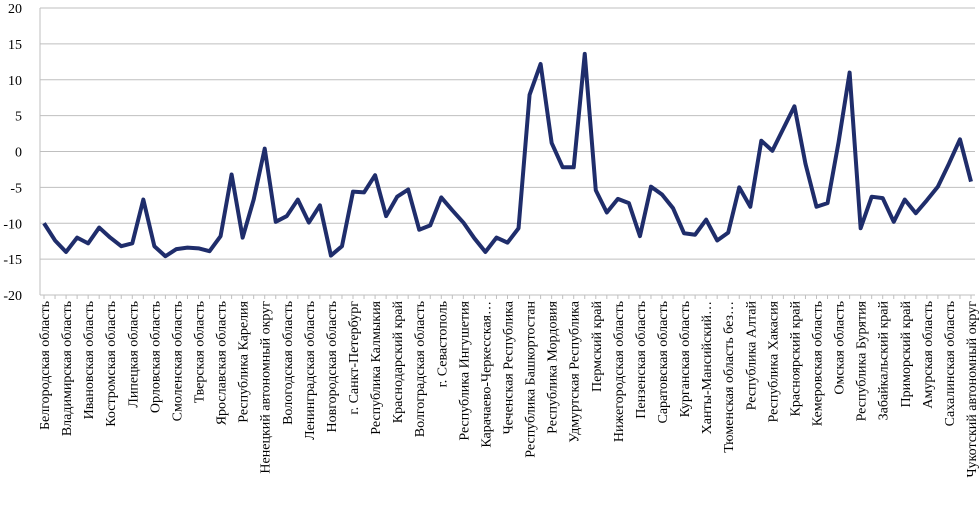 The image size is (980, 532). What do you see at coordinates (111, 364) in the screenshot?
I see `x-tick-label: Костромская область` at bounding box center [111, 364].